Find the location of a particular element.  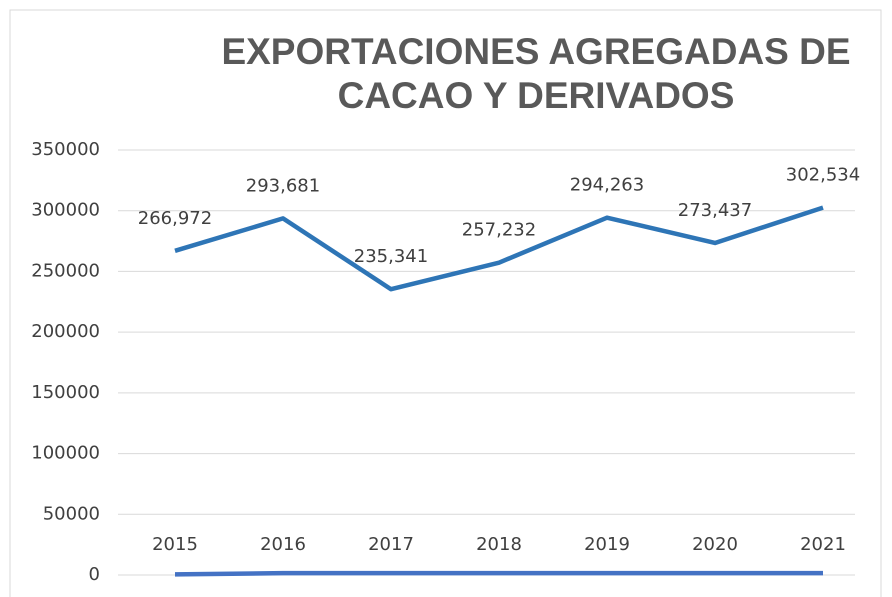

x-tick-label: 2015 is located at coordinates (175, 544).